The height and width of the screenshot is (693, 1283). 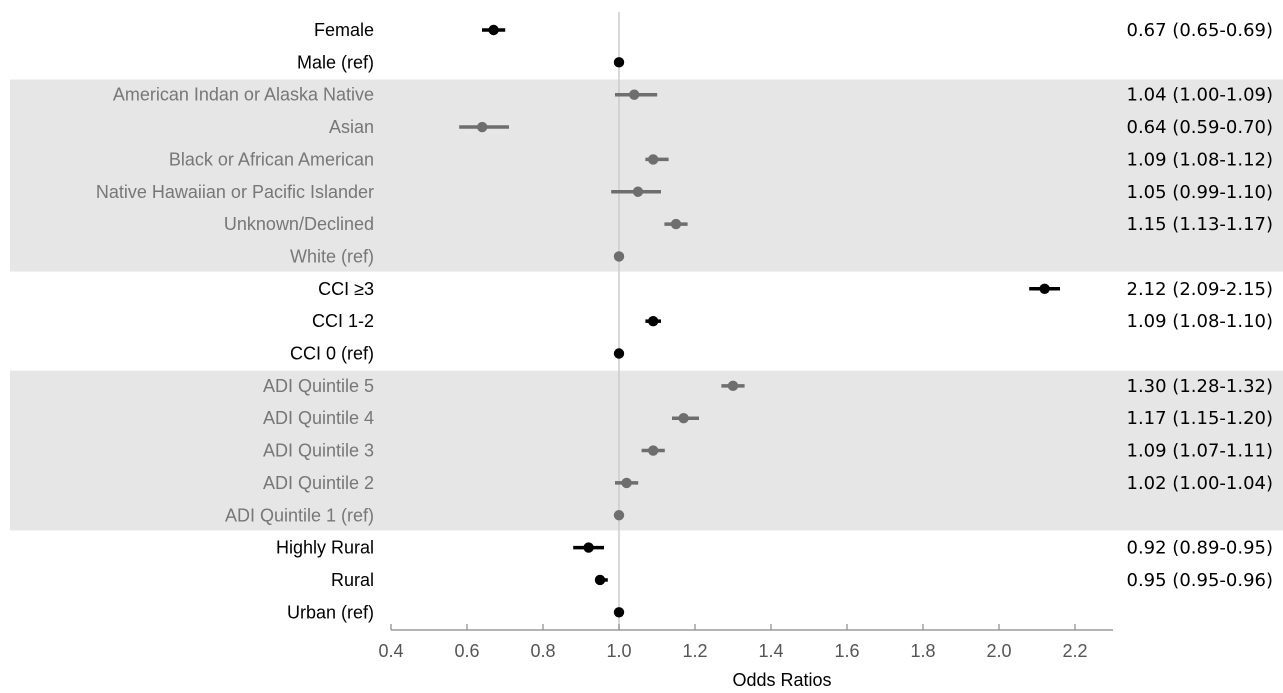 I want to click on or-ci-text: 1.05 (0.99-1.10), so click(x=1200, y=192).